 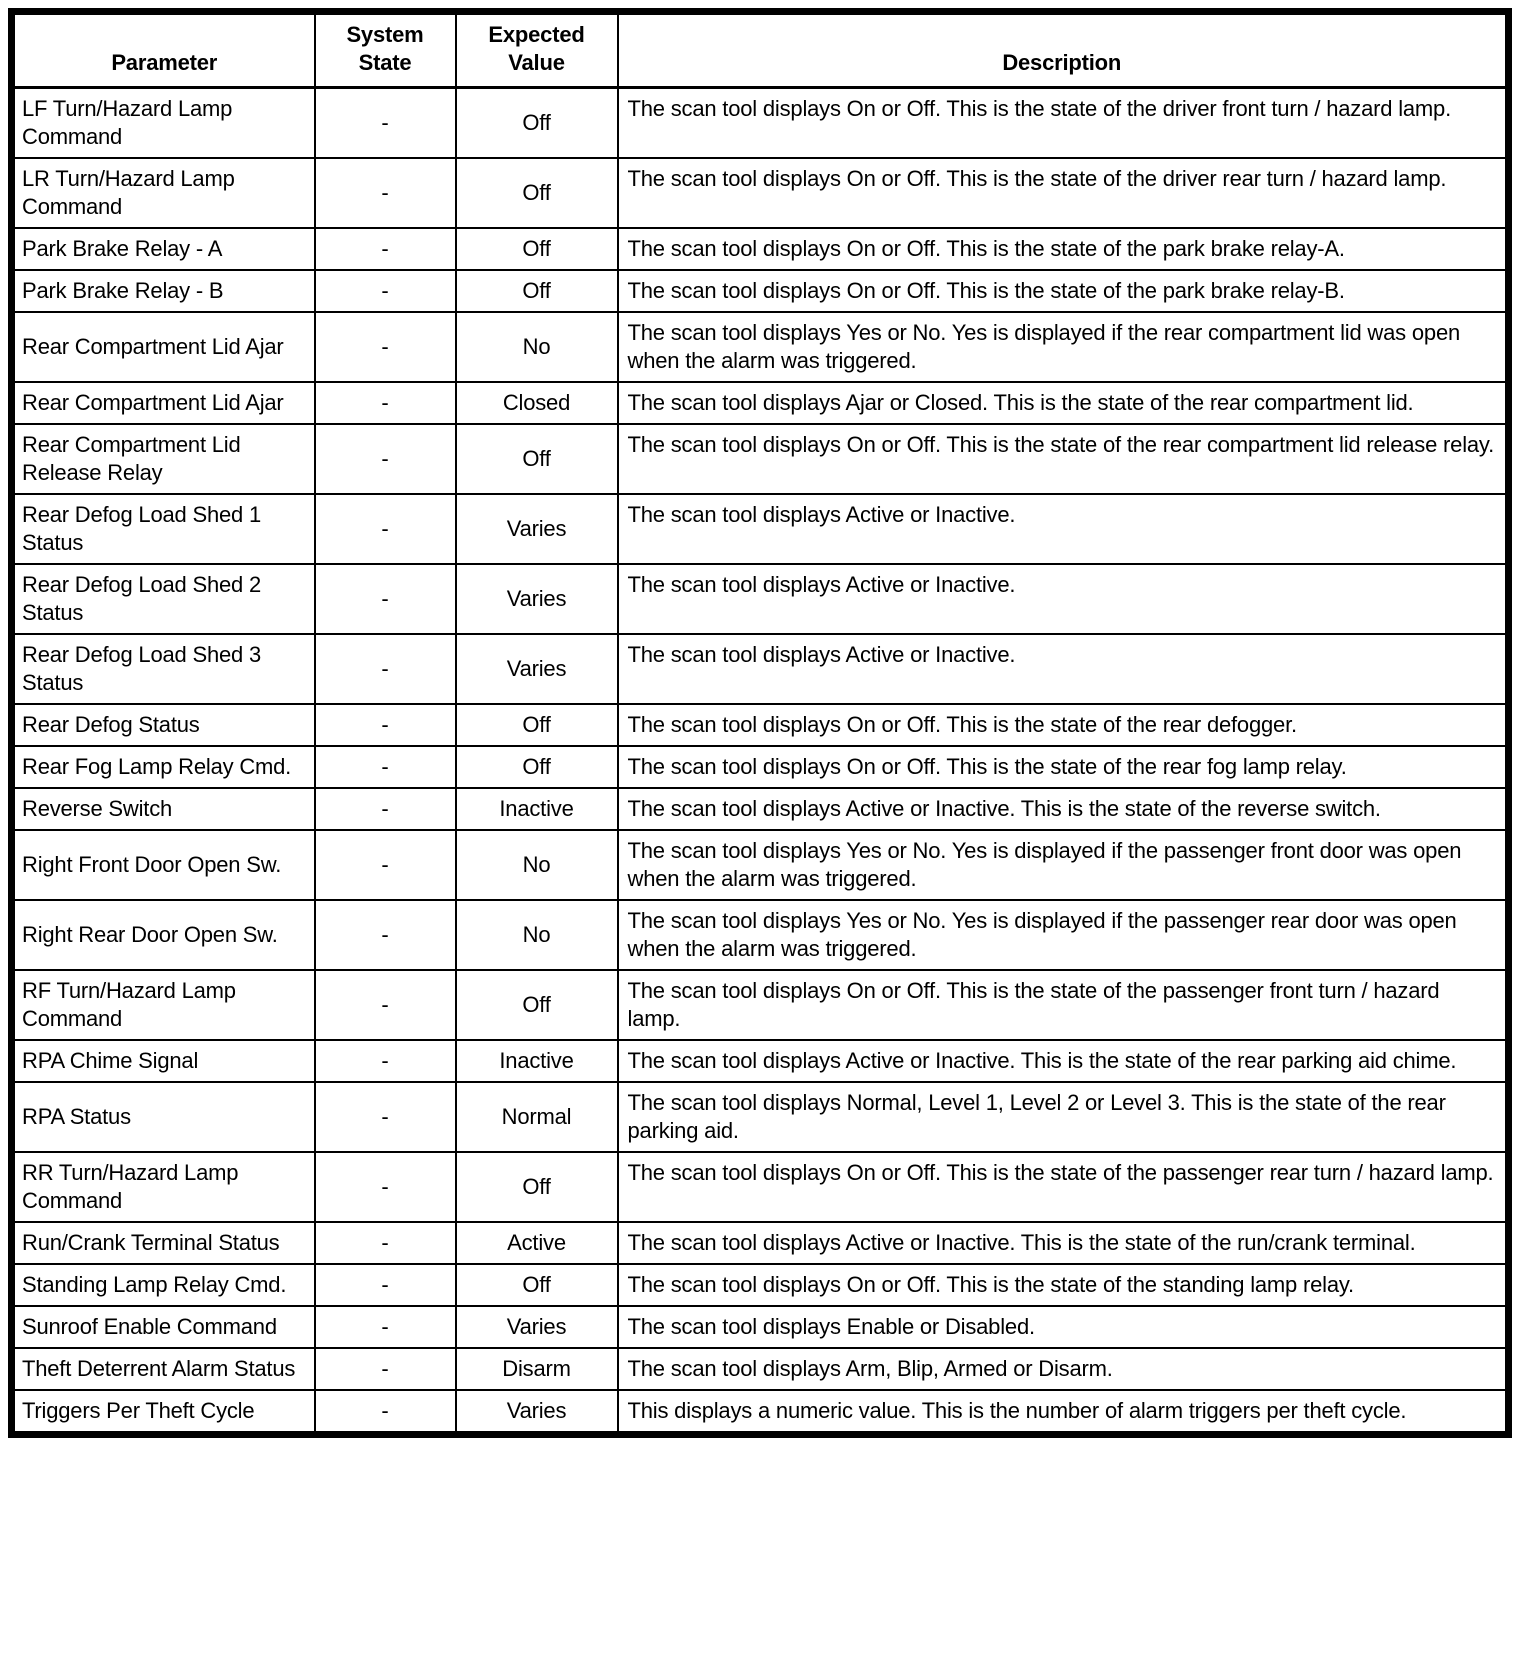 What do you see at coordinates (385, 49) in the screenshot?
I see `column-header-system-state: System State` at bounding box center [385, 49].